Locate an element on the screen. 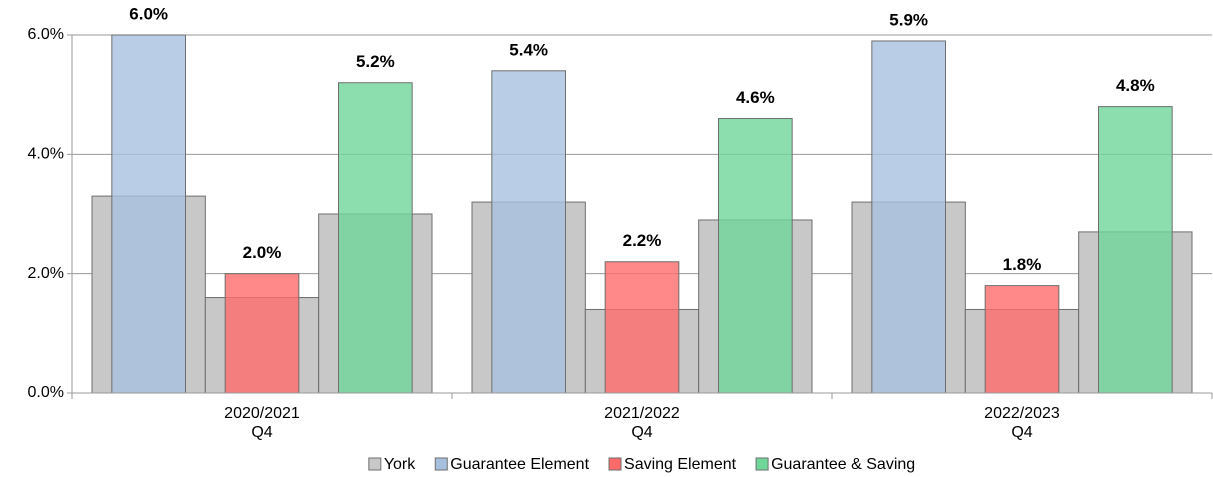 The width and height of the screenshot is (1213, 477). legend-label: Guarantee Element is located at coordinates (519, 464).